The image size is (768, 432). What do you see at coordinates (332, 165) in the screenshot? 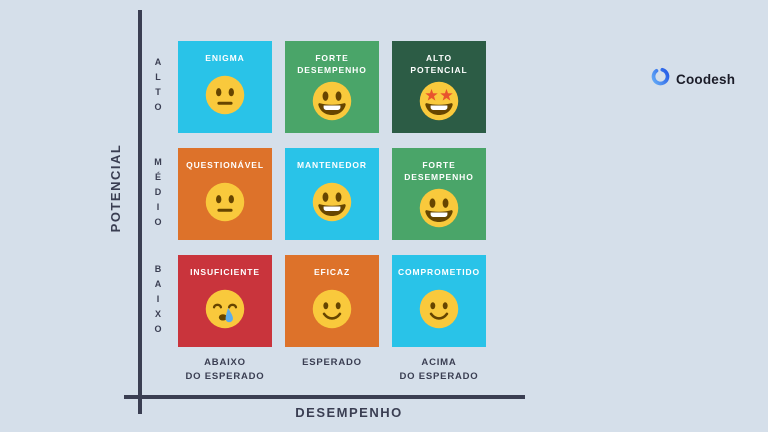
I see `cell-title: MANTENEDOR` at bounding box center [332, 165].